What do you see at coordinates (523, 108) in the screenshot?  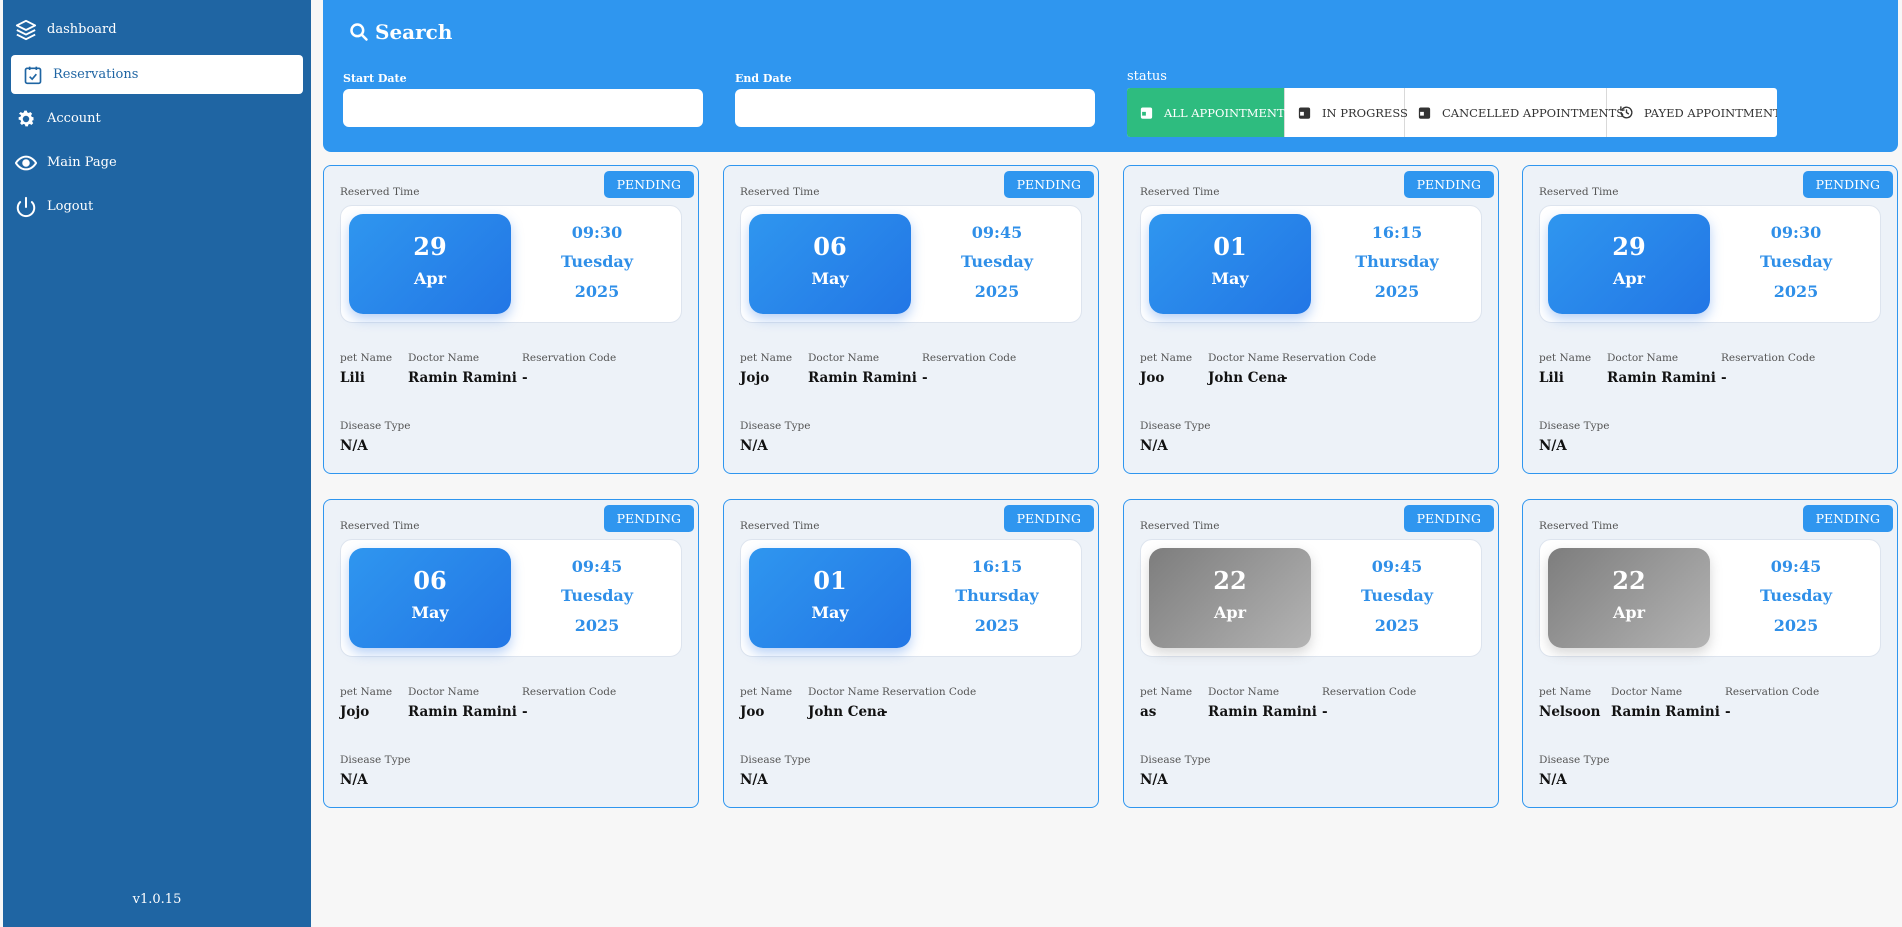 I see `start-date-input` at bounding box center [523, 108].